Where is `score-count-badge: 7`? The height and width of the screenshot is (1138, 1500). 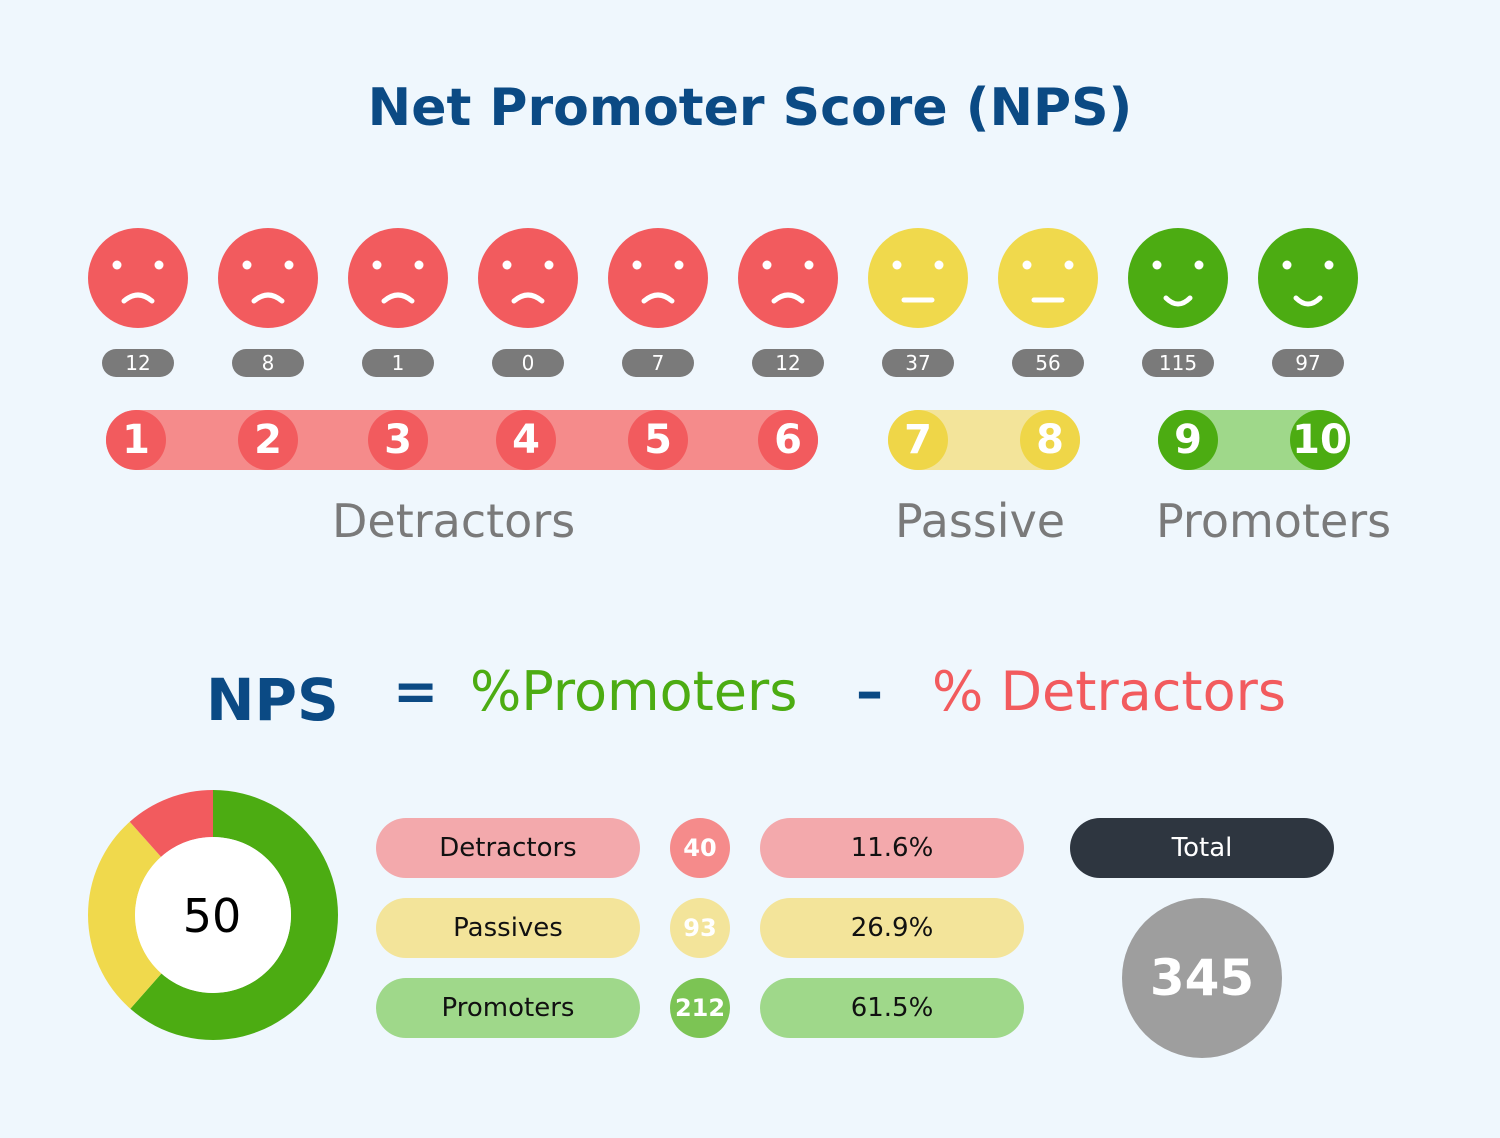 score-count-badge: 7 is located at coordinates (658, 363).